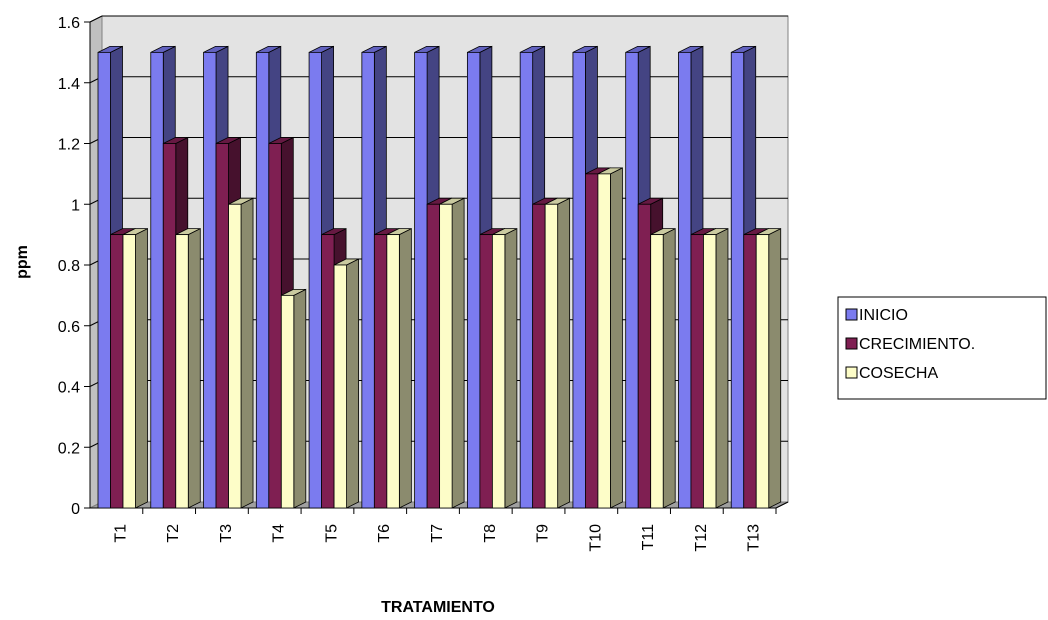 Image resolution: width=1048 pixels, height=620 pixels. Describe the element at coordinates (648, 537) in the screenshot. I see `x-tick-label: T11` at that location.